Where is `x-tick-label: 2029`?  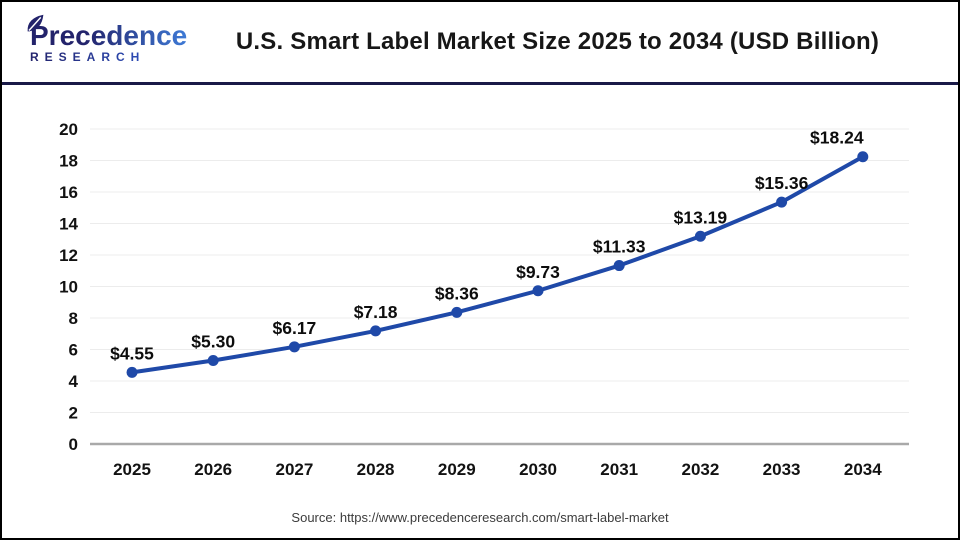
x-tick-label: 2029 is located at coordinates (457, 469).